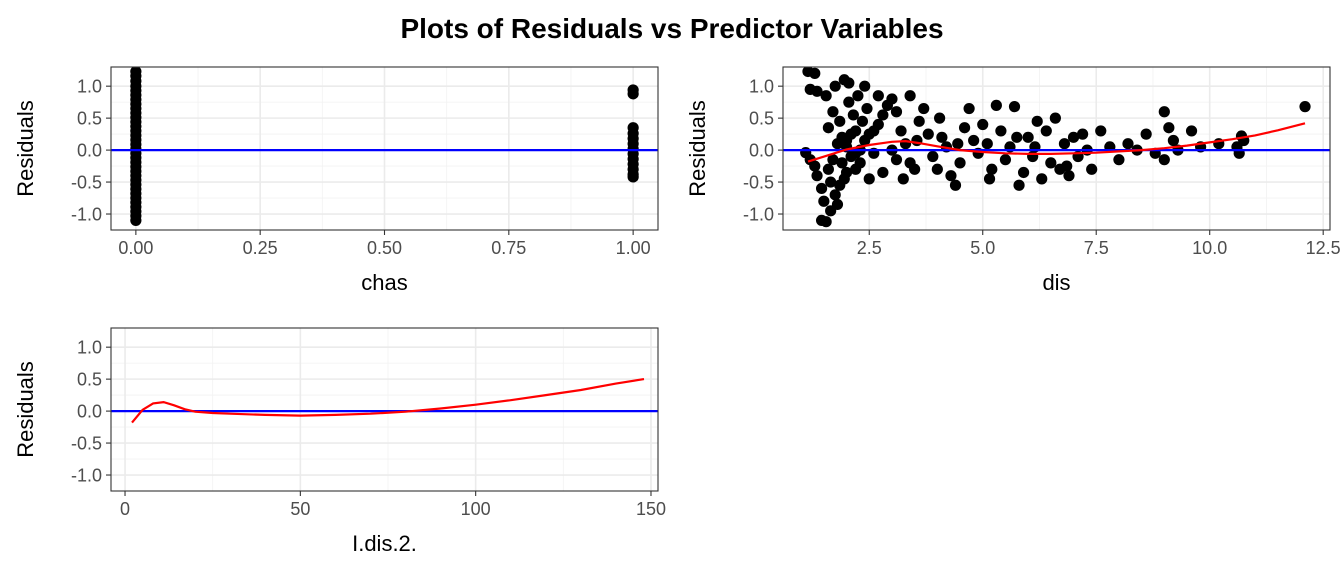 The height and width of the screenshot is (576, 1344). Describe the element at coordinates (1209, 248) in the screenshot. I see `x-tick-label: 10.0` at that location.